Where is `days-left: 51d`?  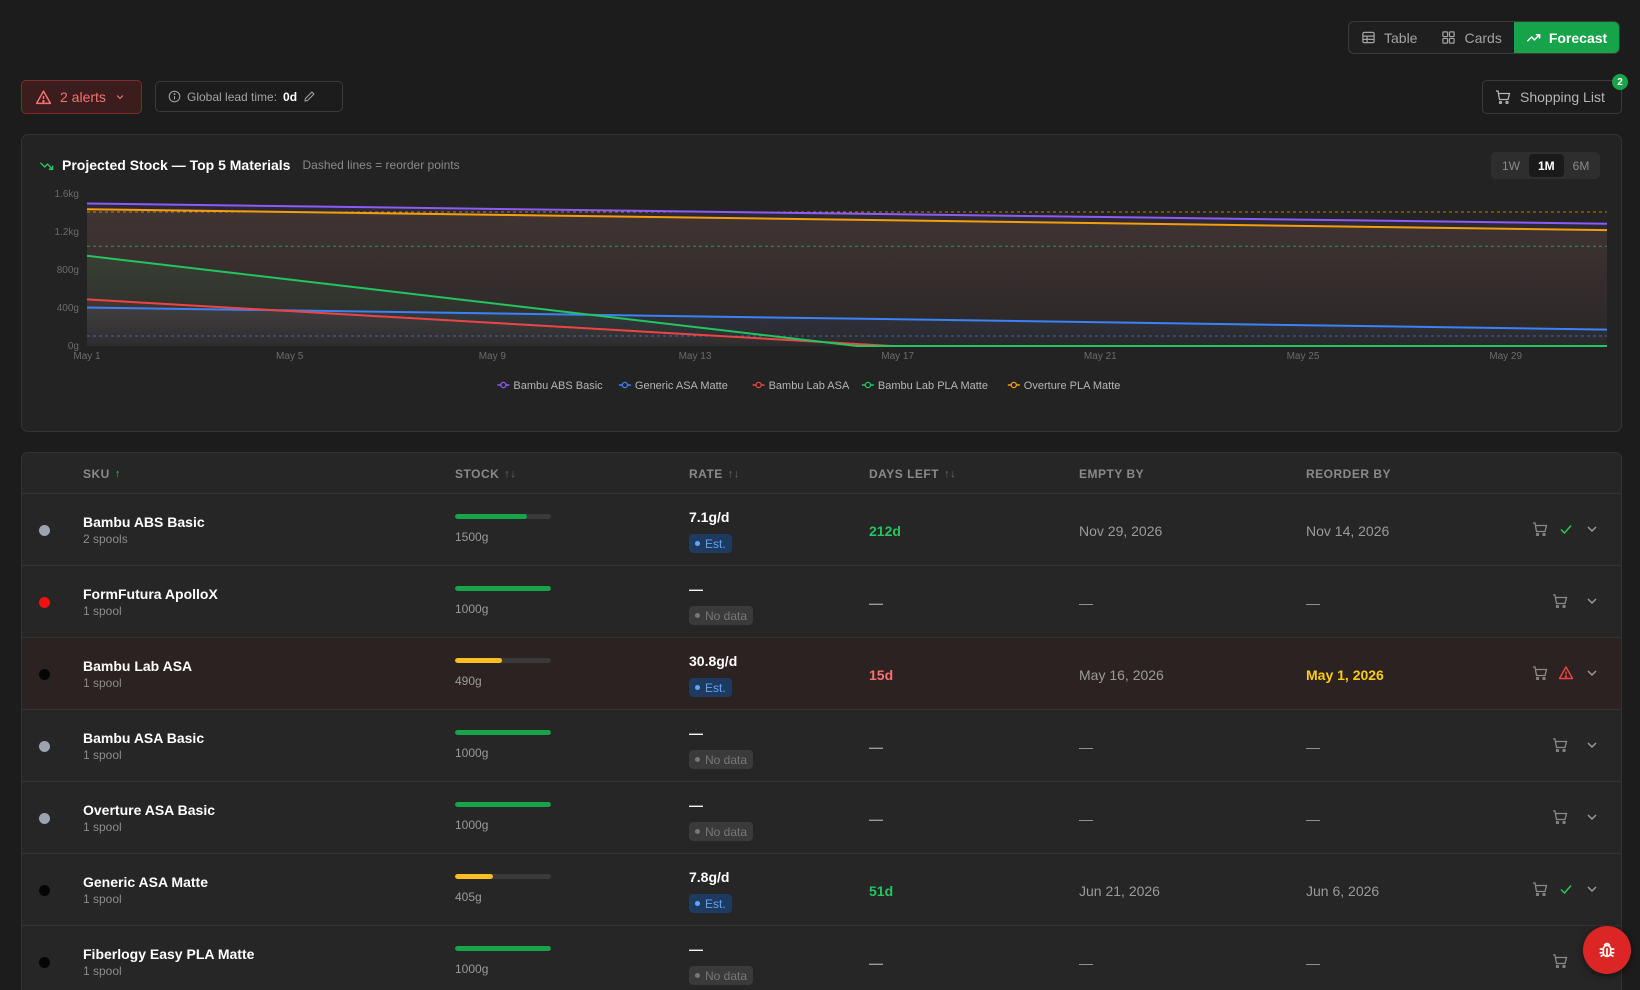
days-left: 51d is located at coordinates (881, 891).